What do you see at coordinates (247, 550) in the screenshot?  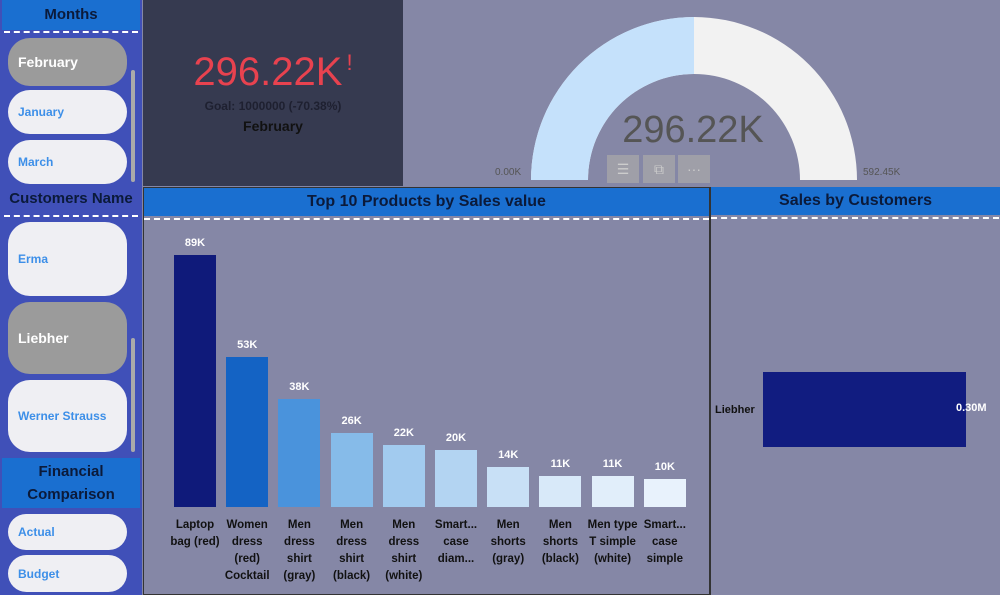 I see `category-label: Women dress (red) Cocktail` at bounding box center [247, 550].